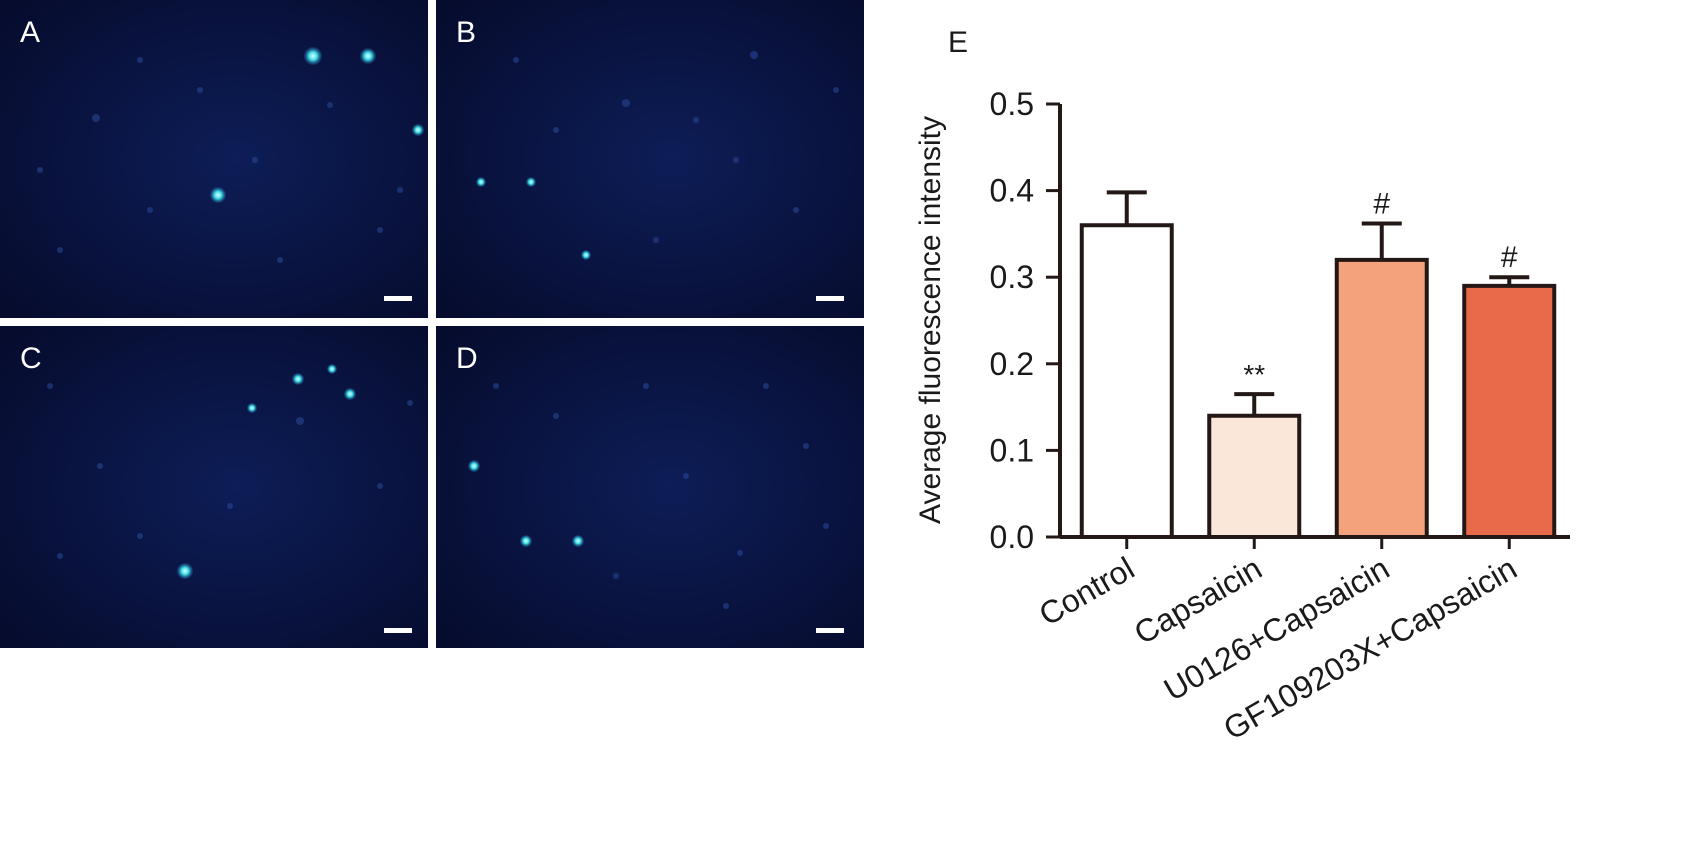 This screenshot has width=1700, height=843. What do you see at coordinates (1254, 374) in the screenshot?
I see `significance-marker: **` at bounding box center [1254, 374].